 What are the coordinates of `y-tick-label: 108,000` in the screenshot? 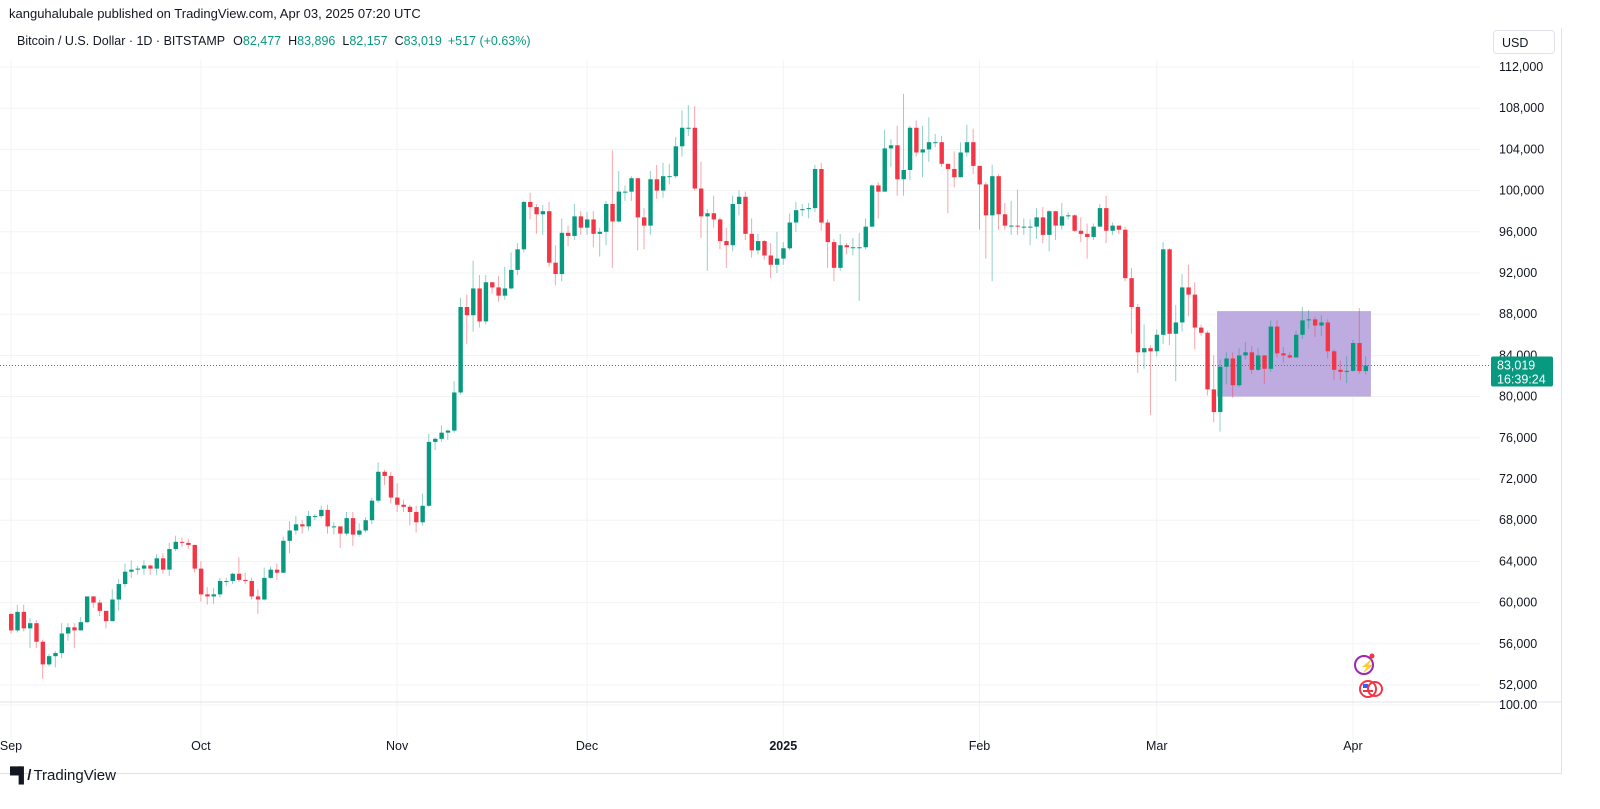 It's located at (1521, 108).